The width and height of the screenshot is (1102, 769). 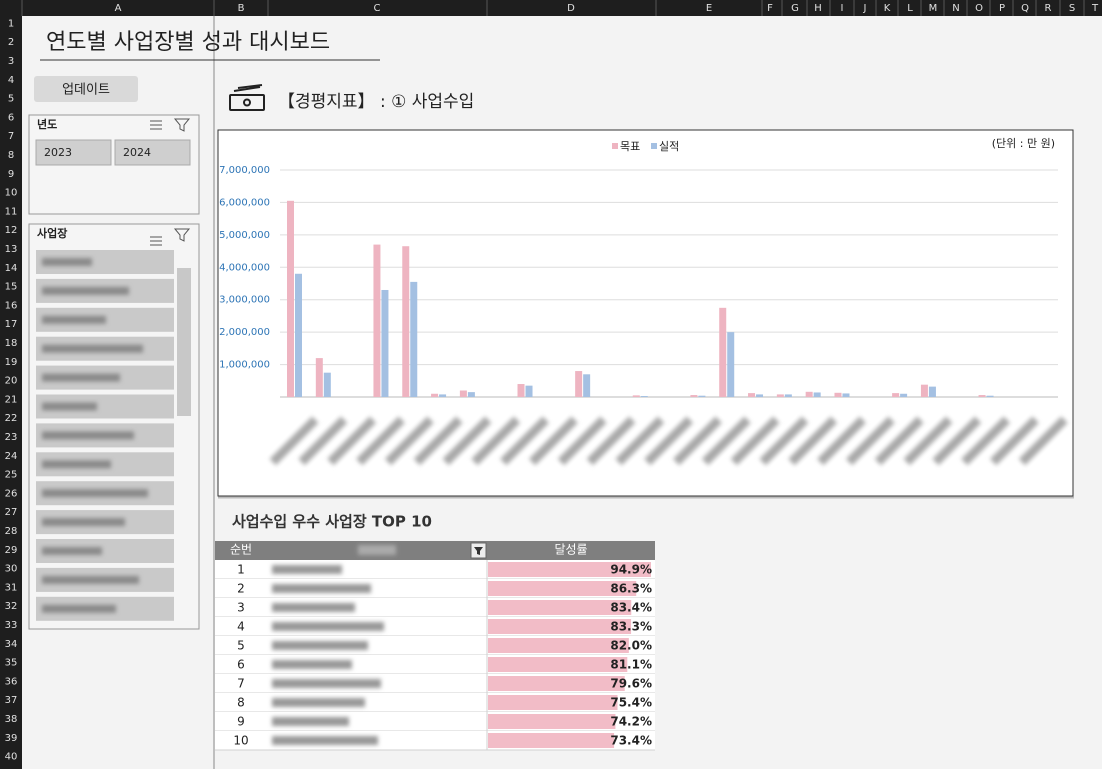 I want to click on row-header: 10, so click(x=11, y=193).